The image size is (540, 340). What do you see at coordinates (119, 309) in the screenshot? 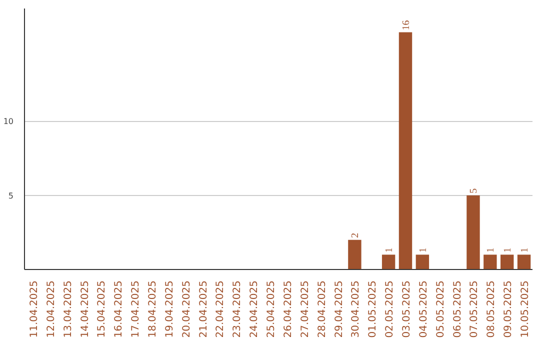
I see `x-tick-label: 16.04.2025` at bounding box center [119, 309].